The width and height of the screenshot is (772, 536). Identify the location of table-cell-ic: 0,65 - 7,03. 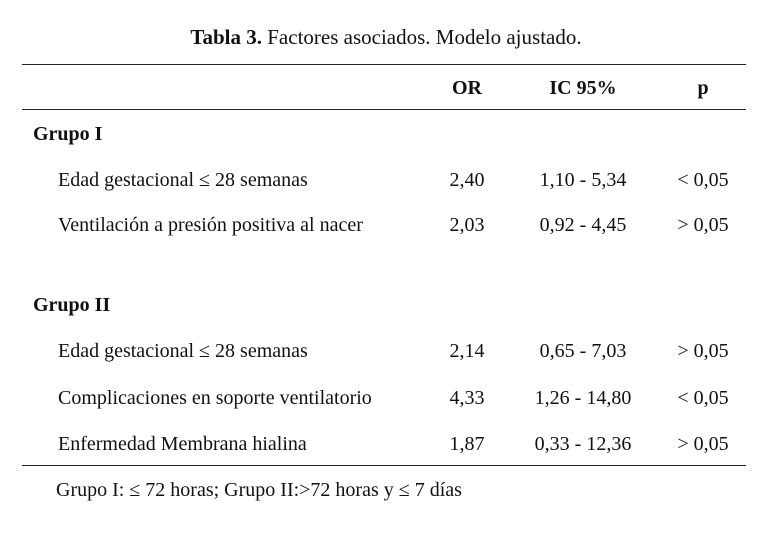
(583, 351).